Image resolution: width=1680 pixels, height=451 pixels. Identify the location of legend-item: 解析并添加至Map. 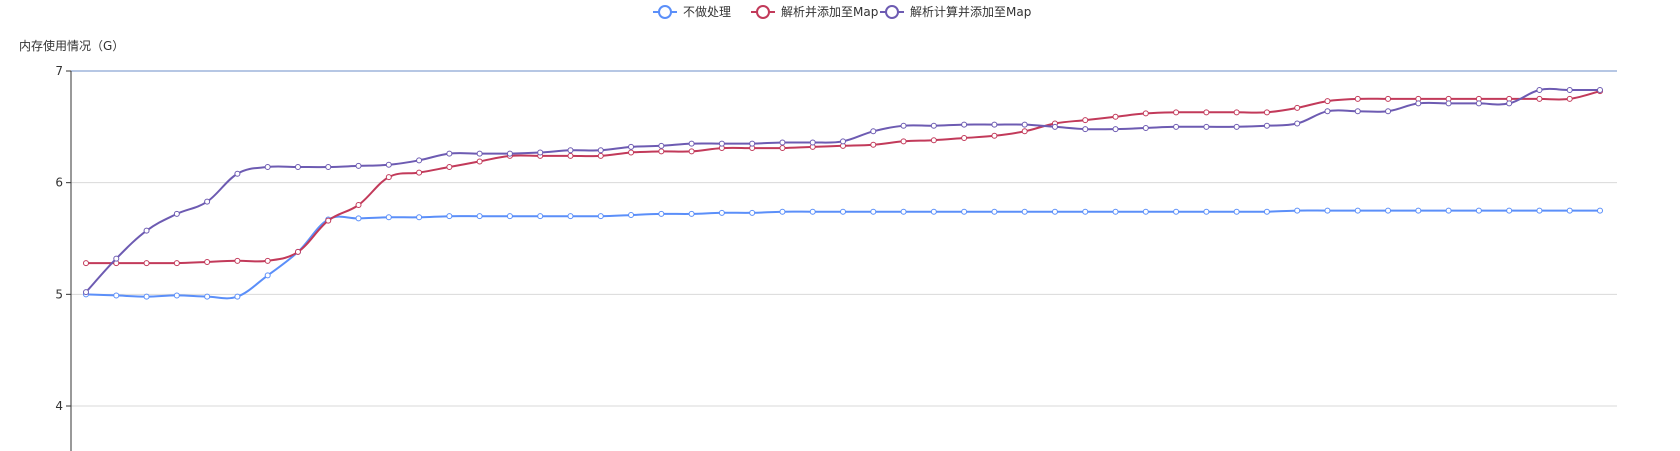
(814, 12).